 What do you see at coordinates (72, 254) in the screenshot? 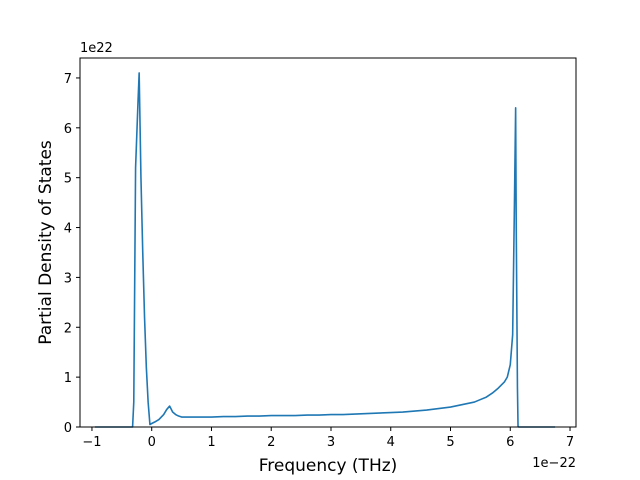
I see `y-axis-ticks: 0 1 2 3 4 5 6 7` at bounding box center [72, 254].